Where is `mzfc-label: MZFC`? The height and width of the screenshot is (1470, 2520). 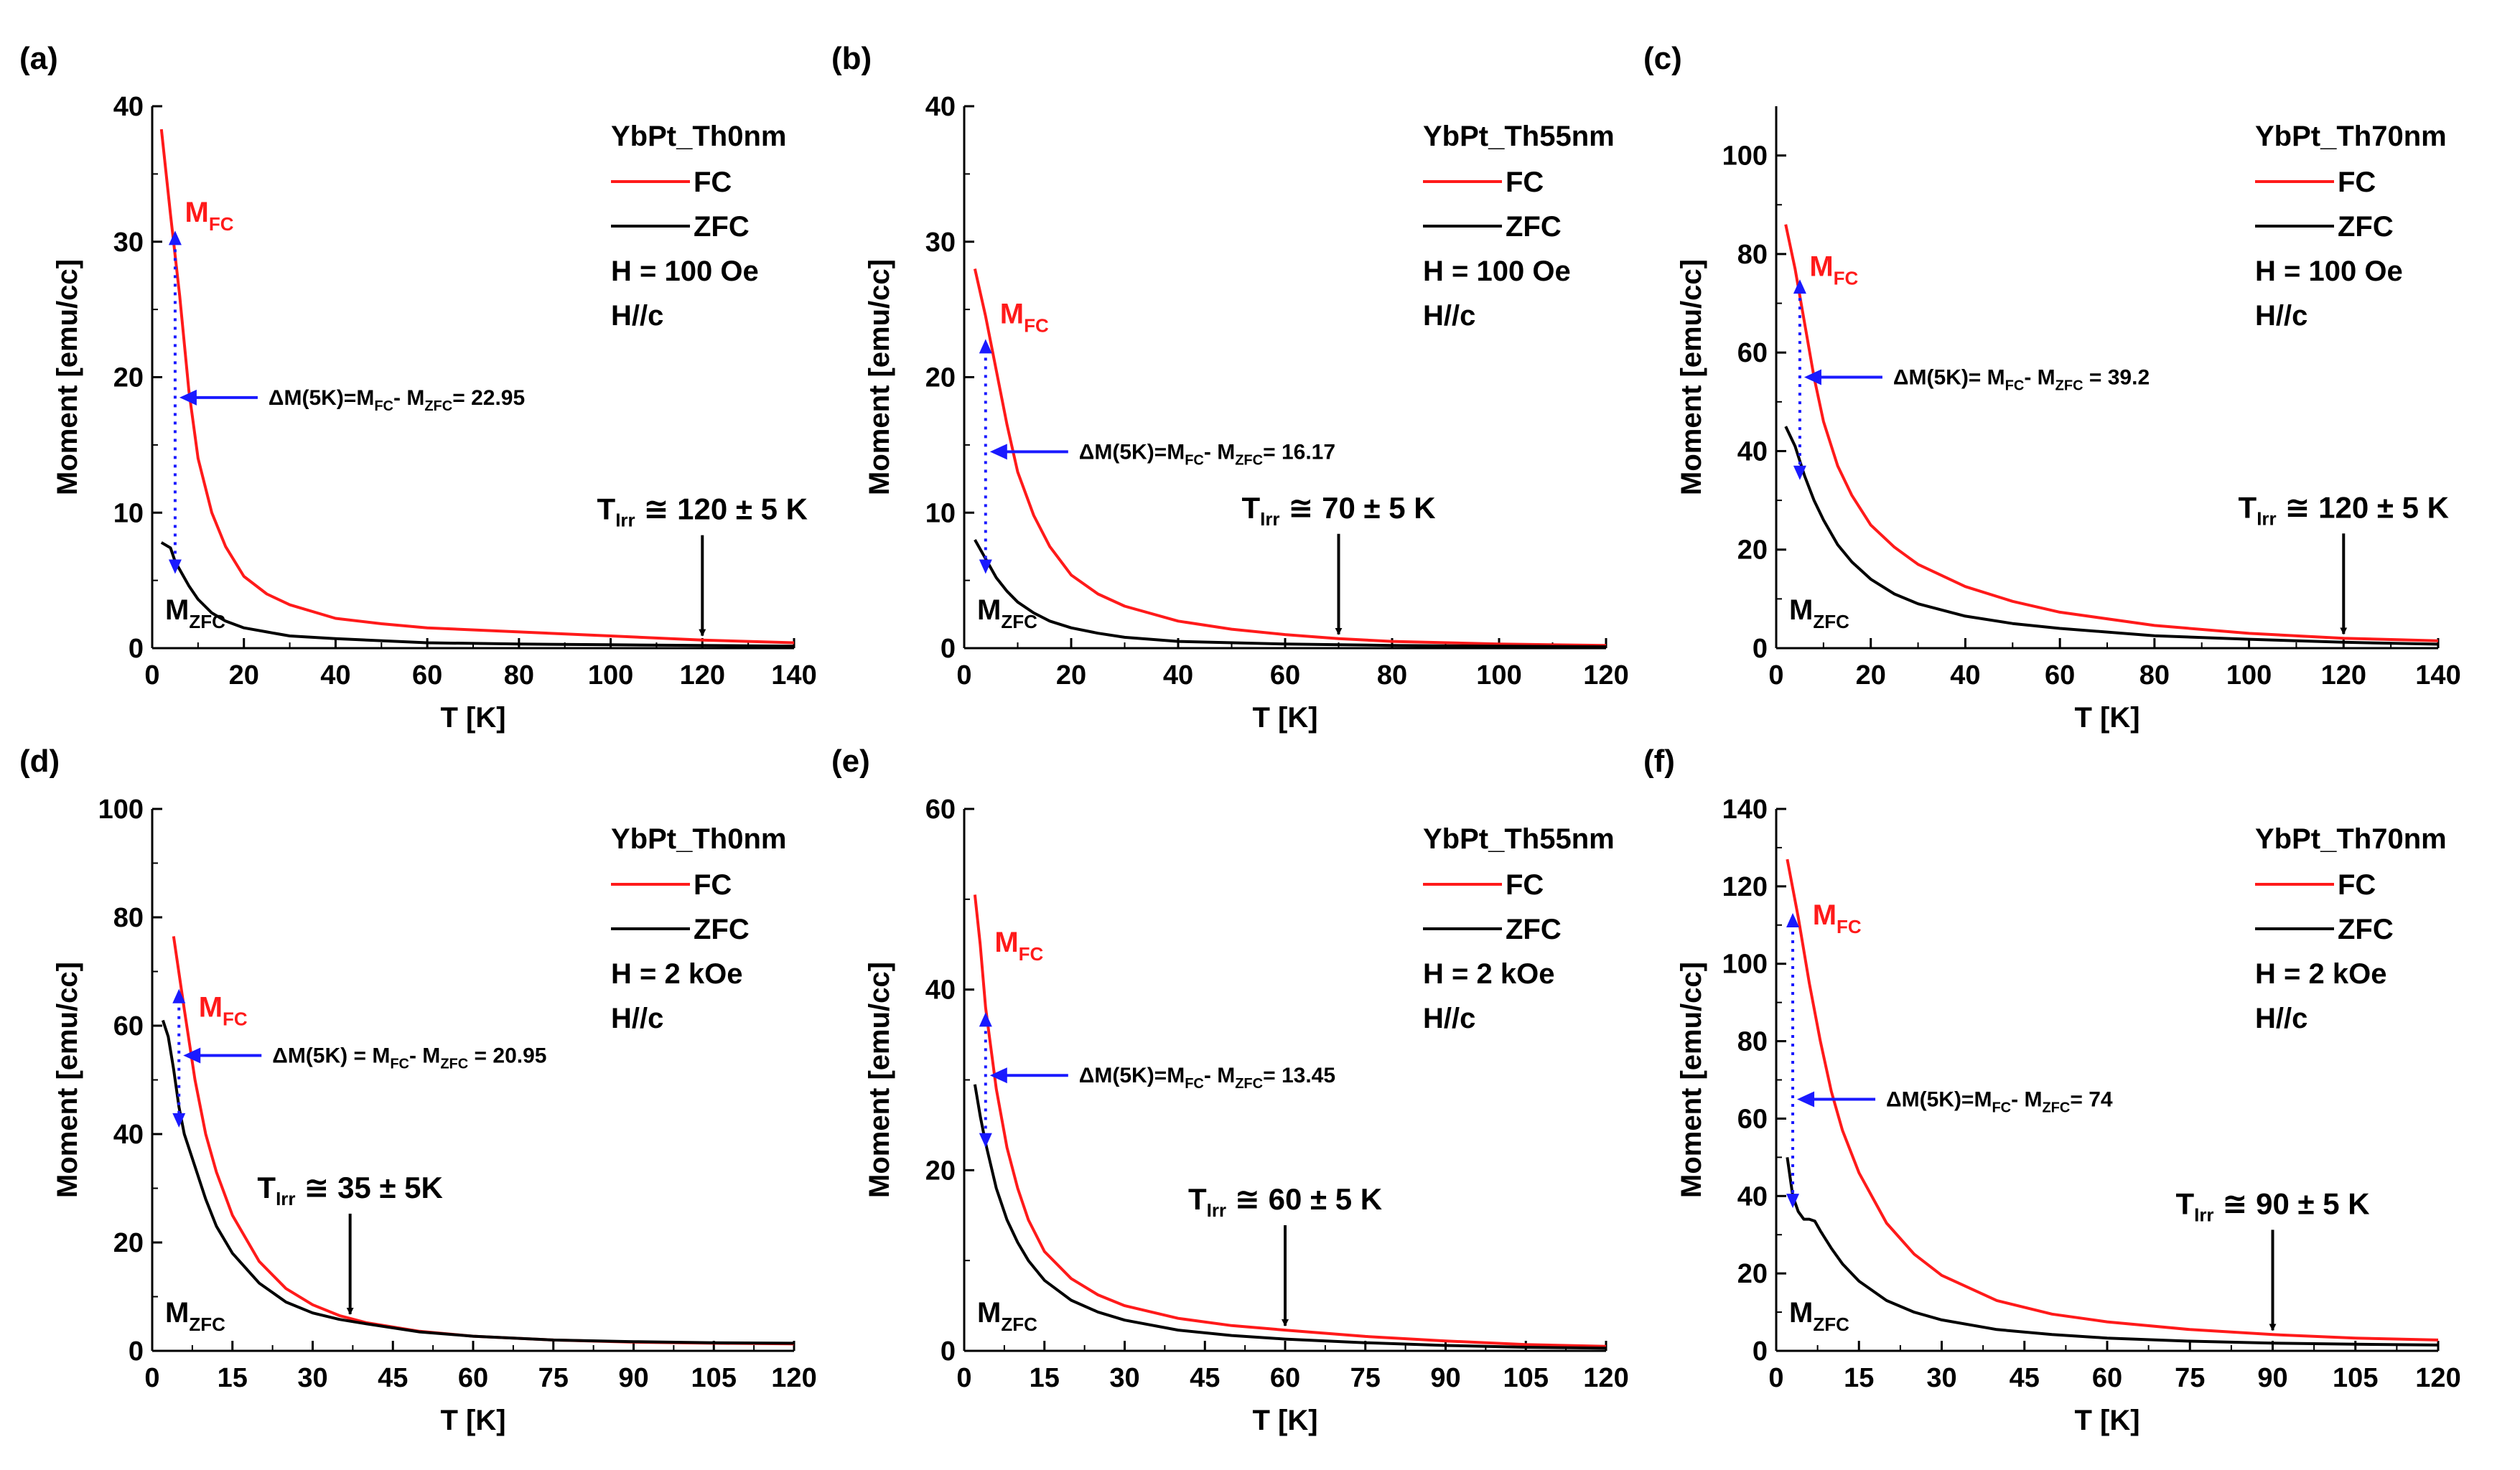 mzfc-label: MZFC is located at coordinates (1007, 1316).